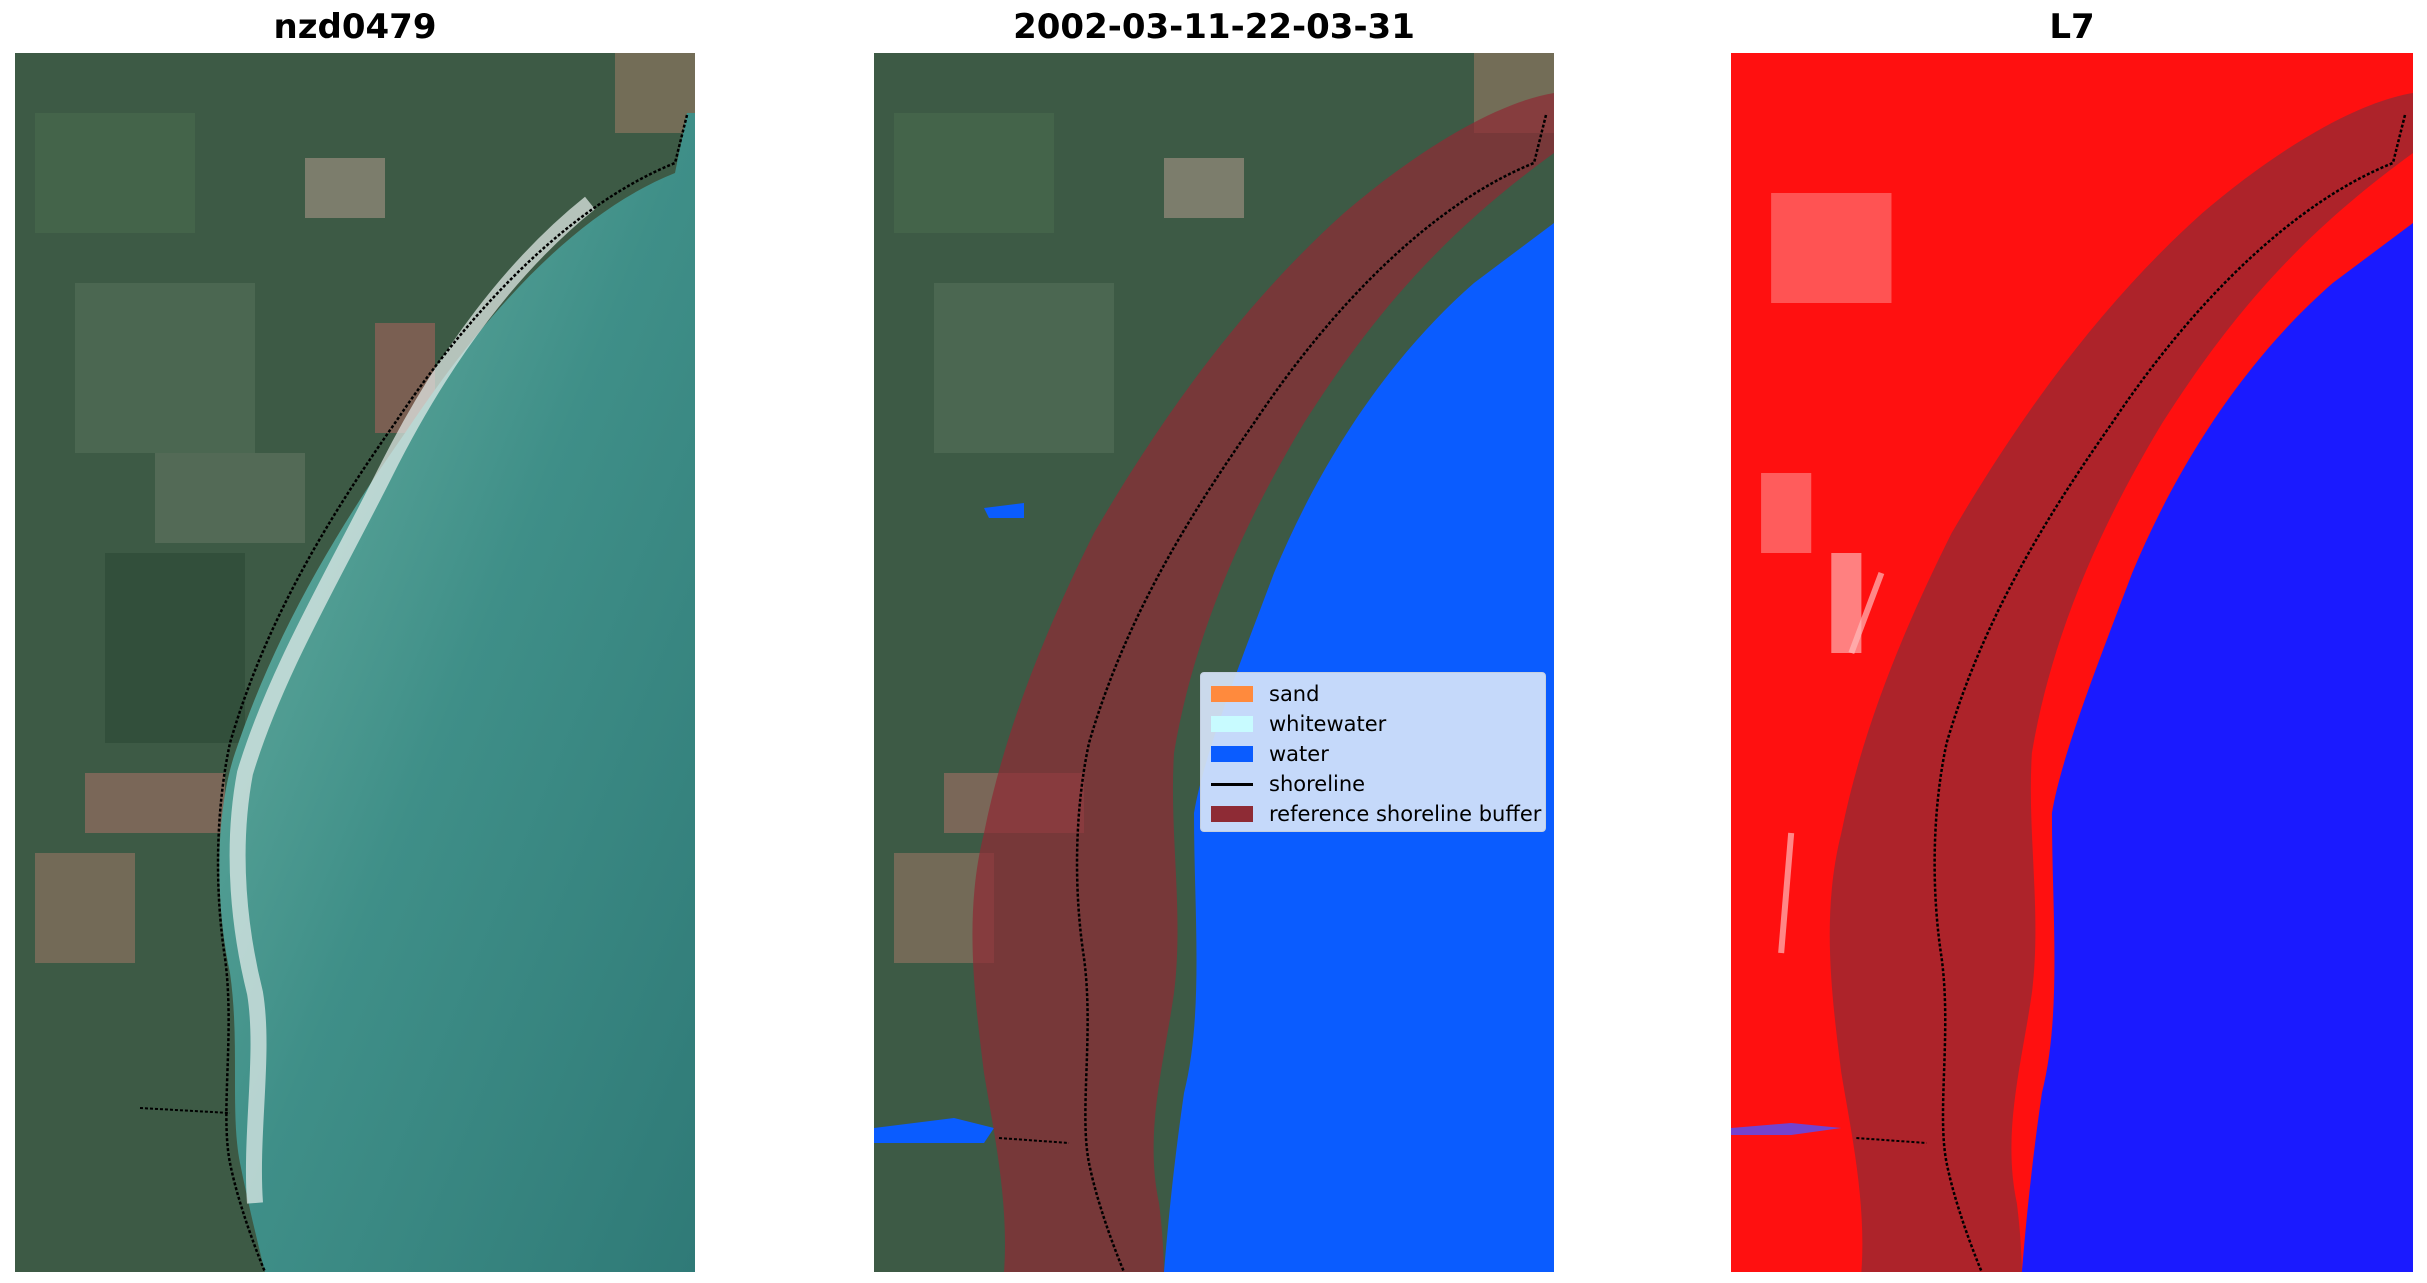 Image resolution: width=2427 pixels, height=1283 pixels. What do you see at coordinates (1294, 694) in the screenshot?
I see `legend-label: sand` at bounding box center [1294, 694].